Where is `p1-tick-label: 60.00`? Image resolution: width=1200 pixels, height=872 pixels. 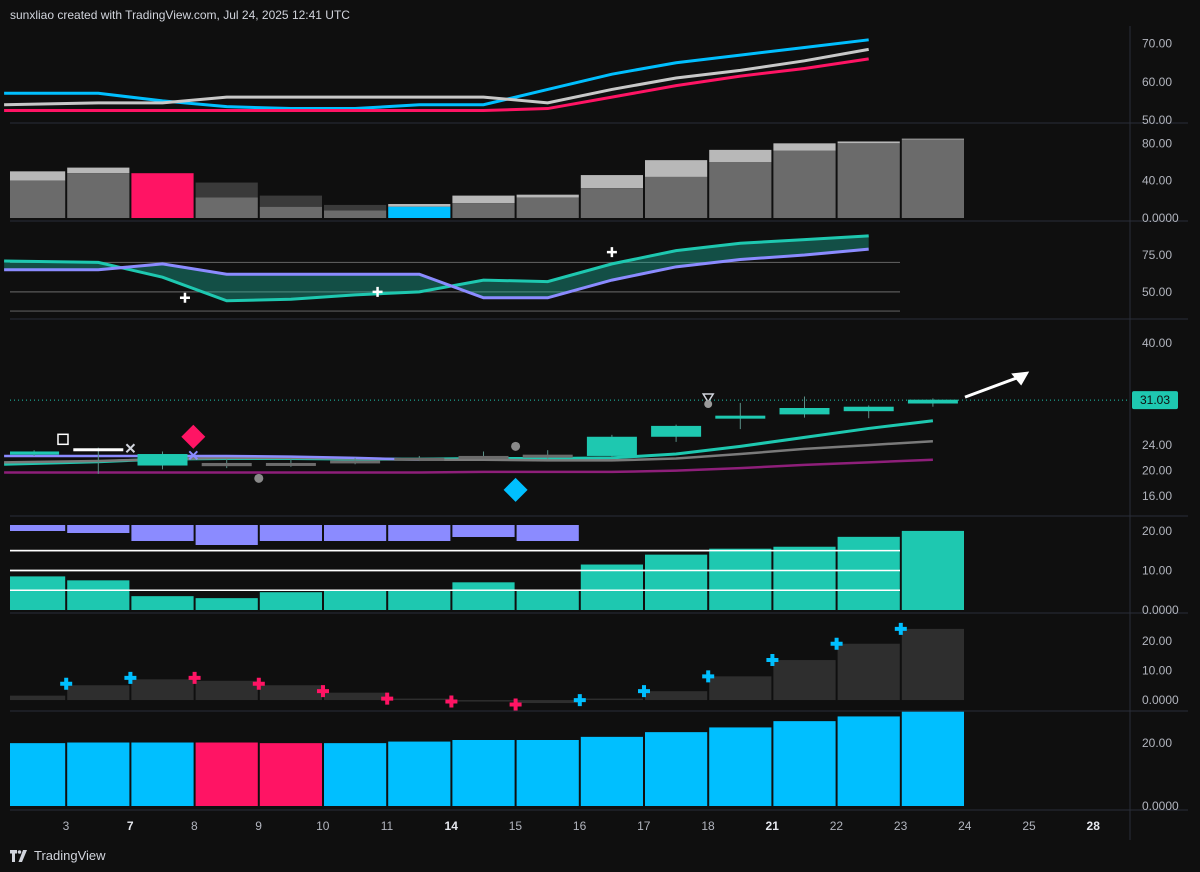
p1-tick-label: 60.00 is located at coordinates (1157, 82).